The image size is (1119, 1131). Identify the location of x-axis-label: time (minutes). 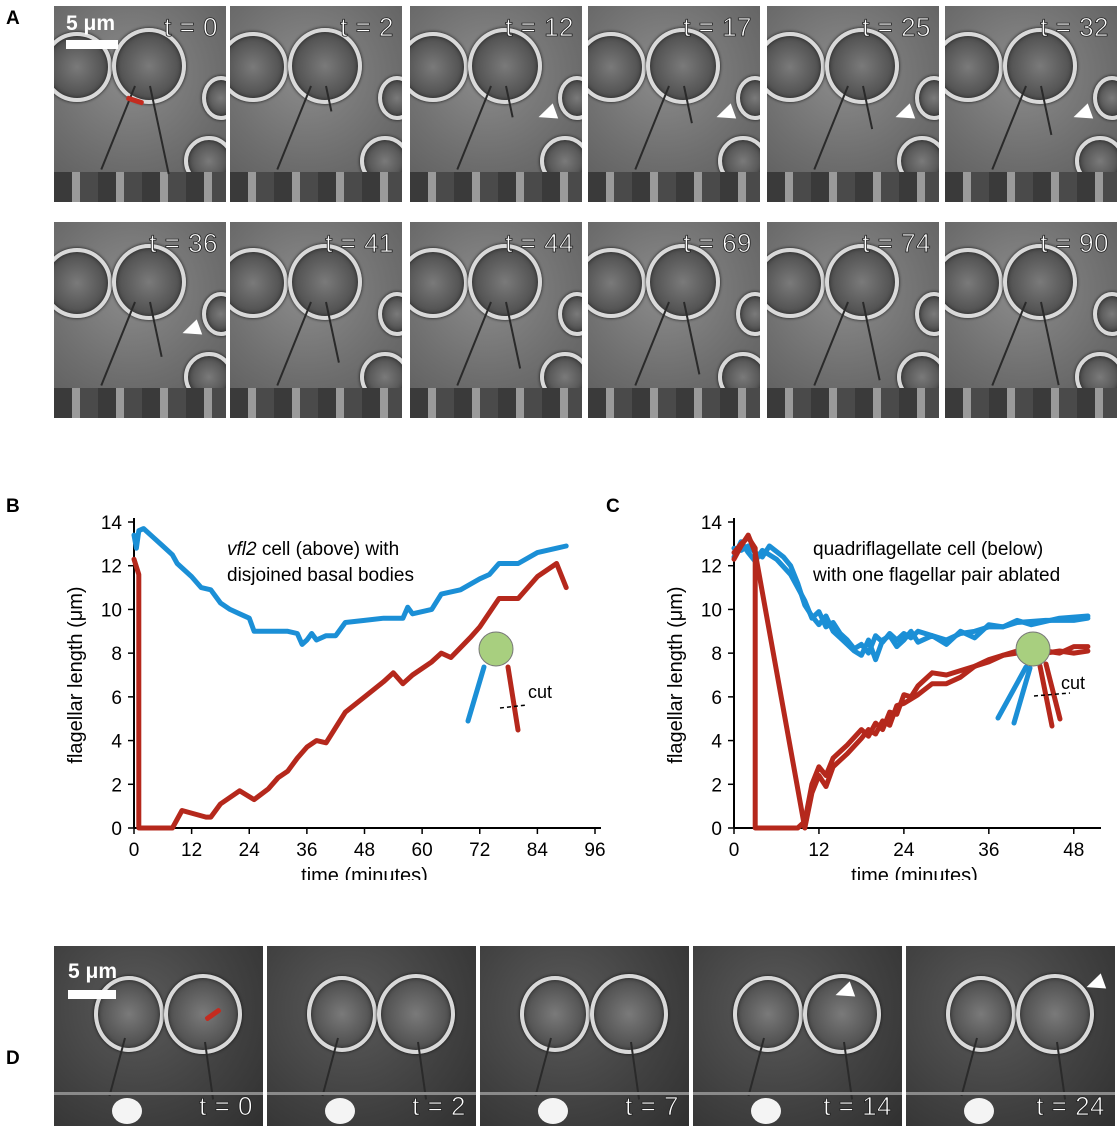
(364, 872).